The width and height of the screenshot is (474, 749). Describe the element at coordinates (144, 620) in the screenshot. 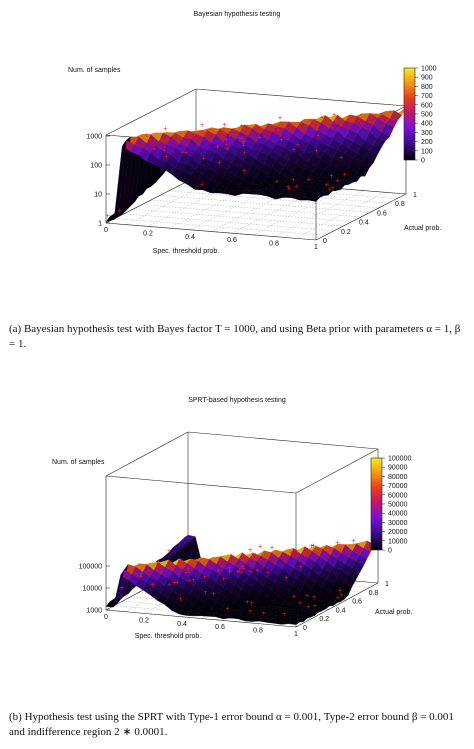

I see `x-tick-label: 0.2` at that location.